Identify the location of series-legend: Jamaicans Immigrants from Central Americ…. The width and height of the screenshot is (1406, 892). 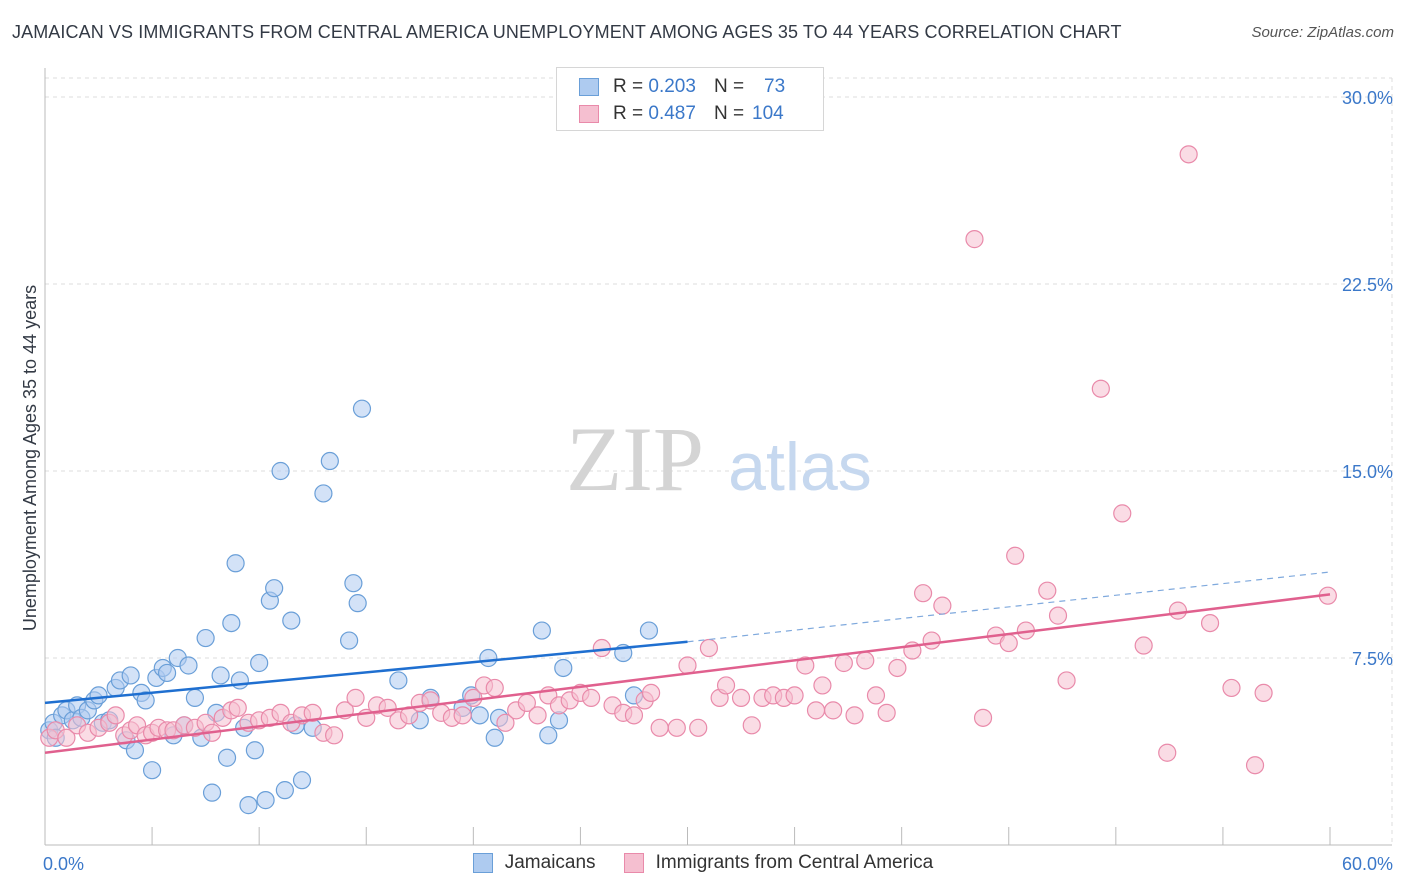
(703, 863).